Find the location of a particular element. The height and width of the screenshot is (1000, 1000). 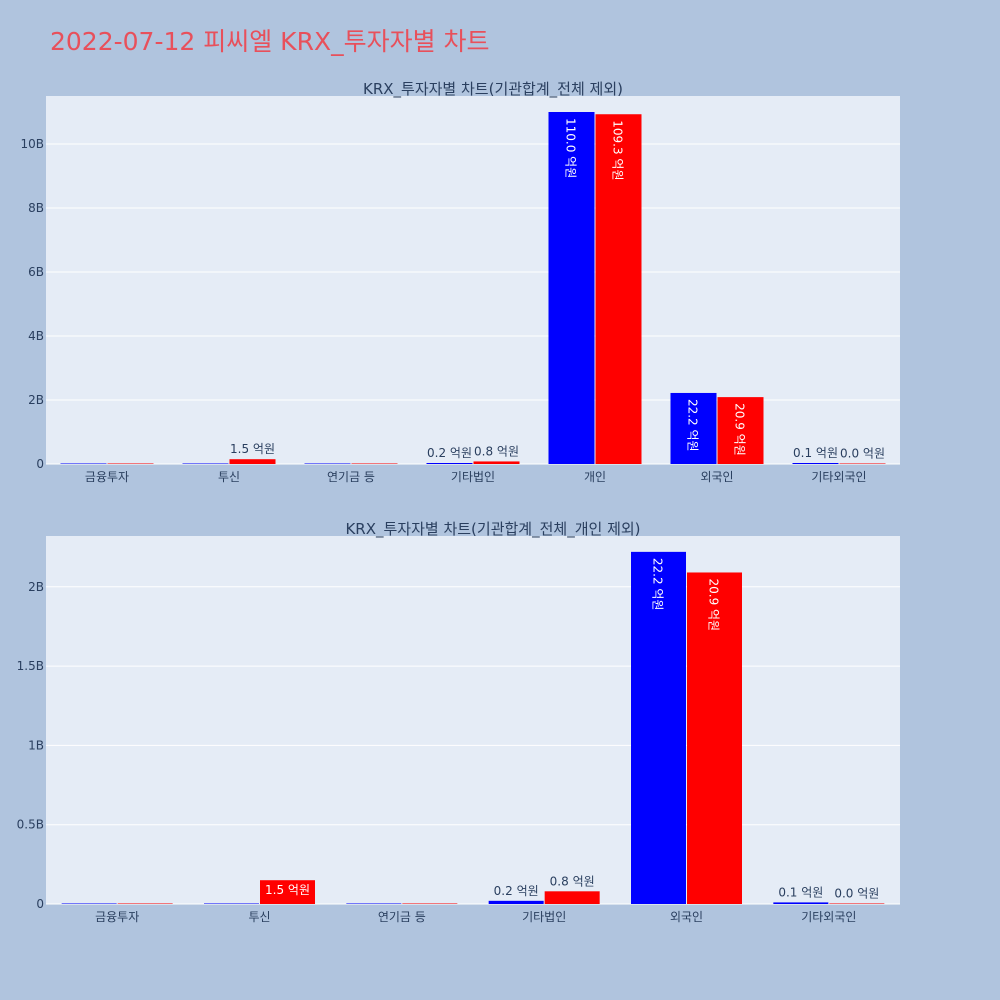

y-tick-label: 1.5B is located at coordinates (30, 666).